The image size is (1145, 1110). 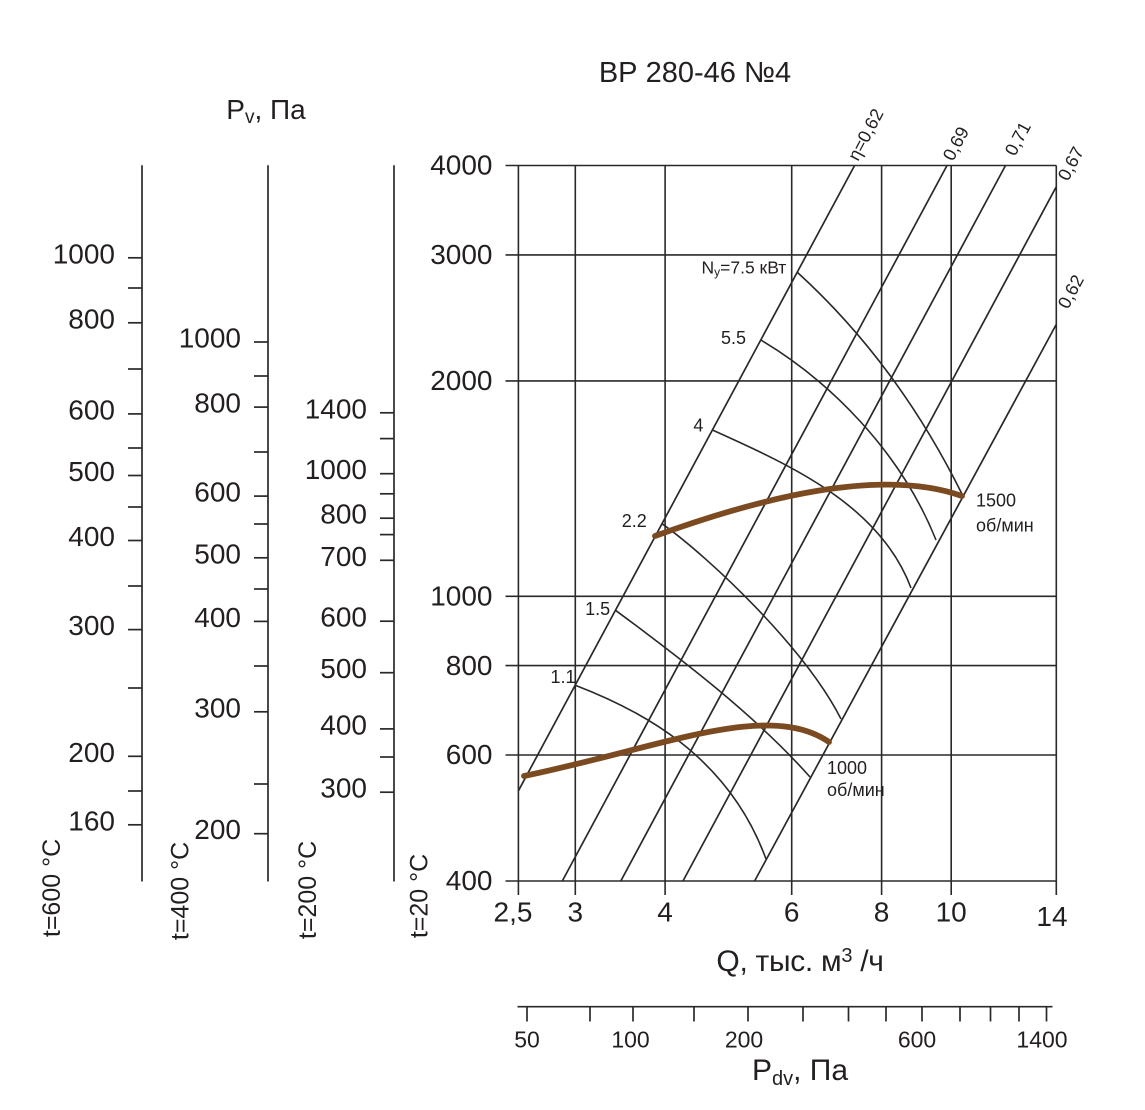 I want to click on svg-text: 160, so click(x=91, y=820).